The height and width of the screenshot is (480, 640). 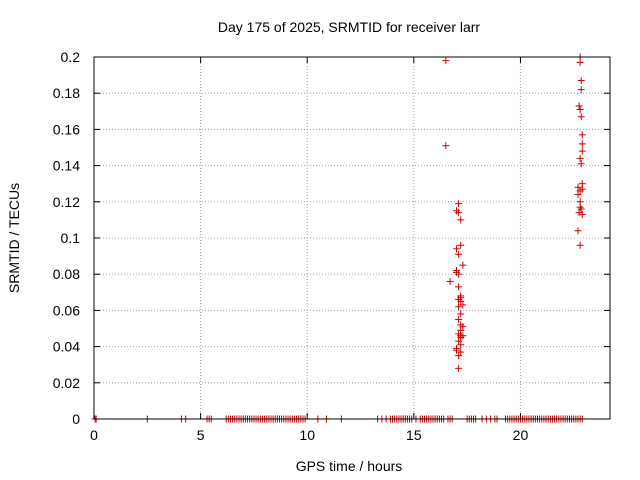 I want to click on y-tick-label: 0.16, so click(x=66, y=129).